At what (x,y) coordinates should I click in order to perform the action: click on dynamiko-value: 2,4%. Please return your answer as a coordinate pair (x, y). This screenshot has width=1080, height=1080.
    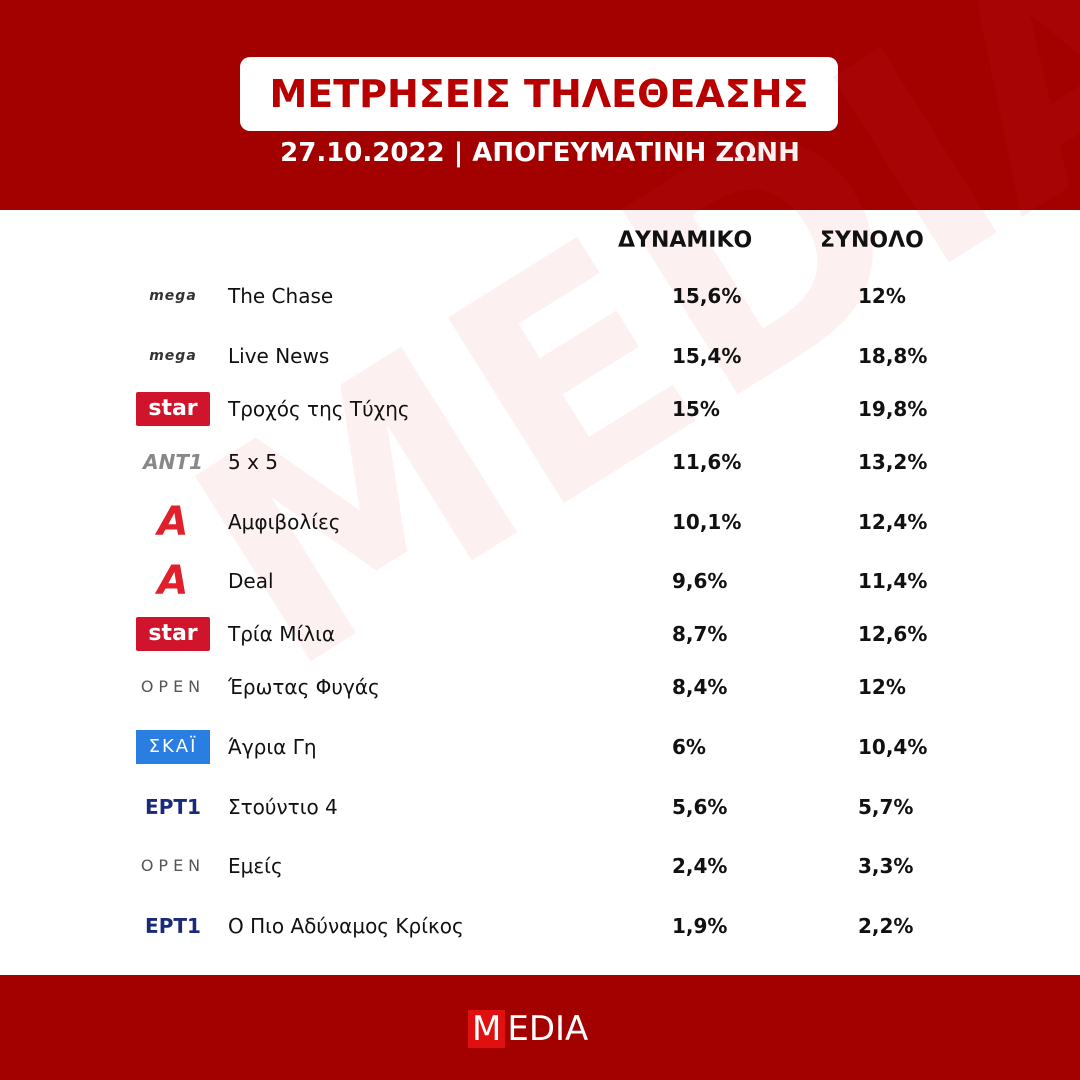
    Looking at the image, I should click on (700, 866).